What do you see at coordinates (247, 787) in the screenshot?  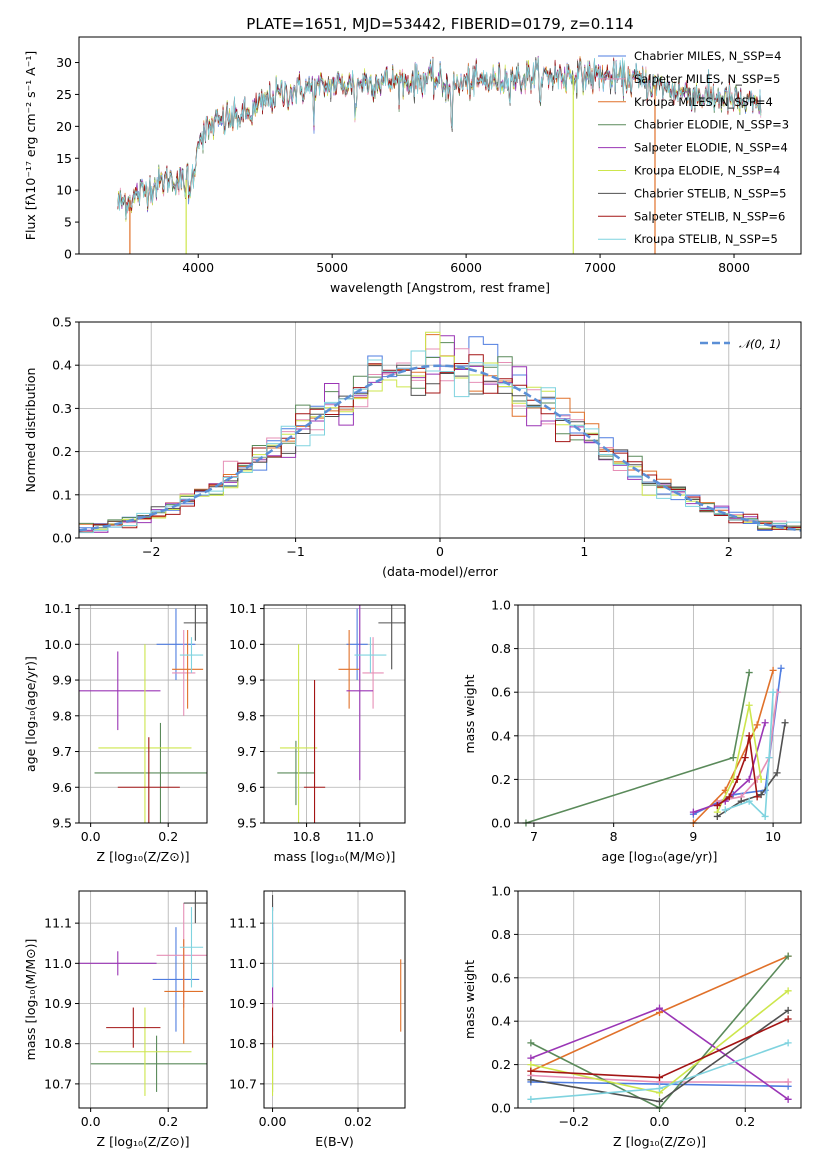 I see `age-vs-mass-ytick-label: 9.6` at bounding box center [247, 787].